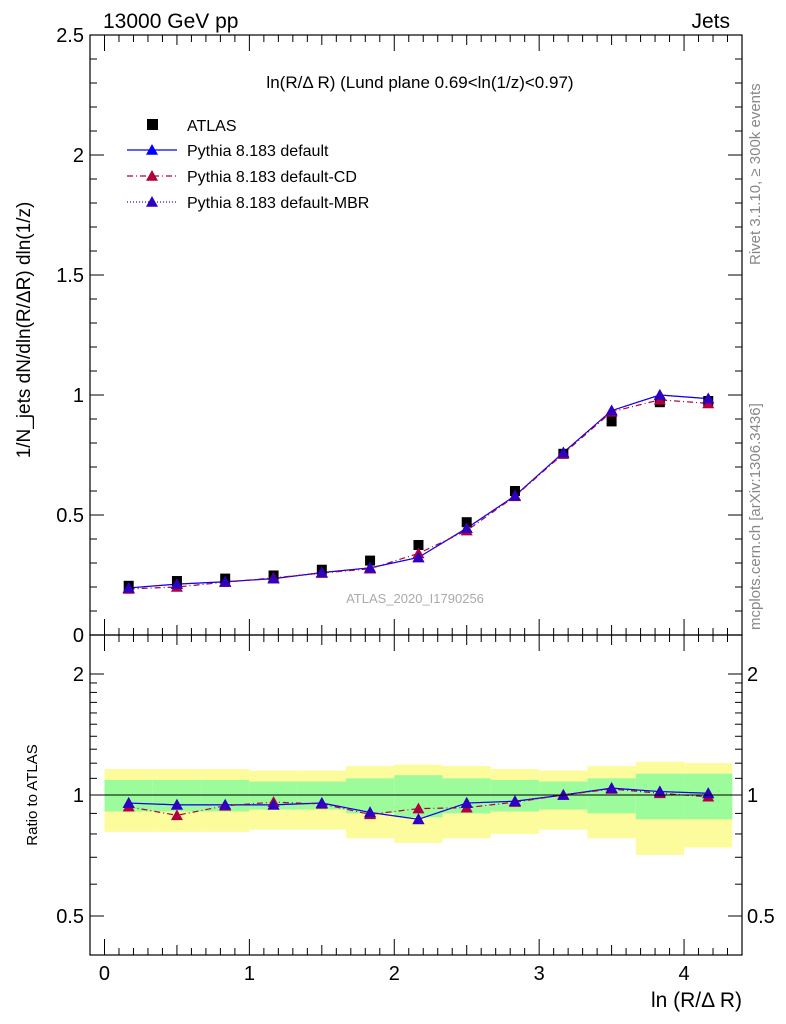 Image resolution: width=786 pixels, height=1024 pixels. Describe the element at coordinates (152, 124) in the screenshot. I see `legend-marker-atlas` at that location.